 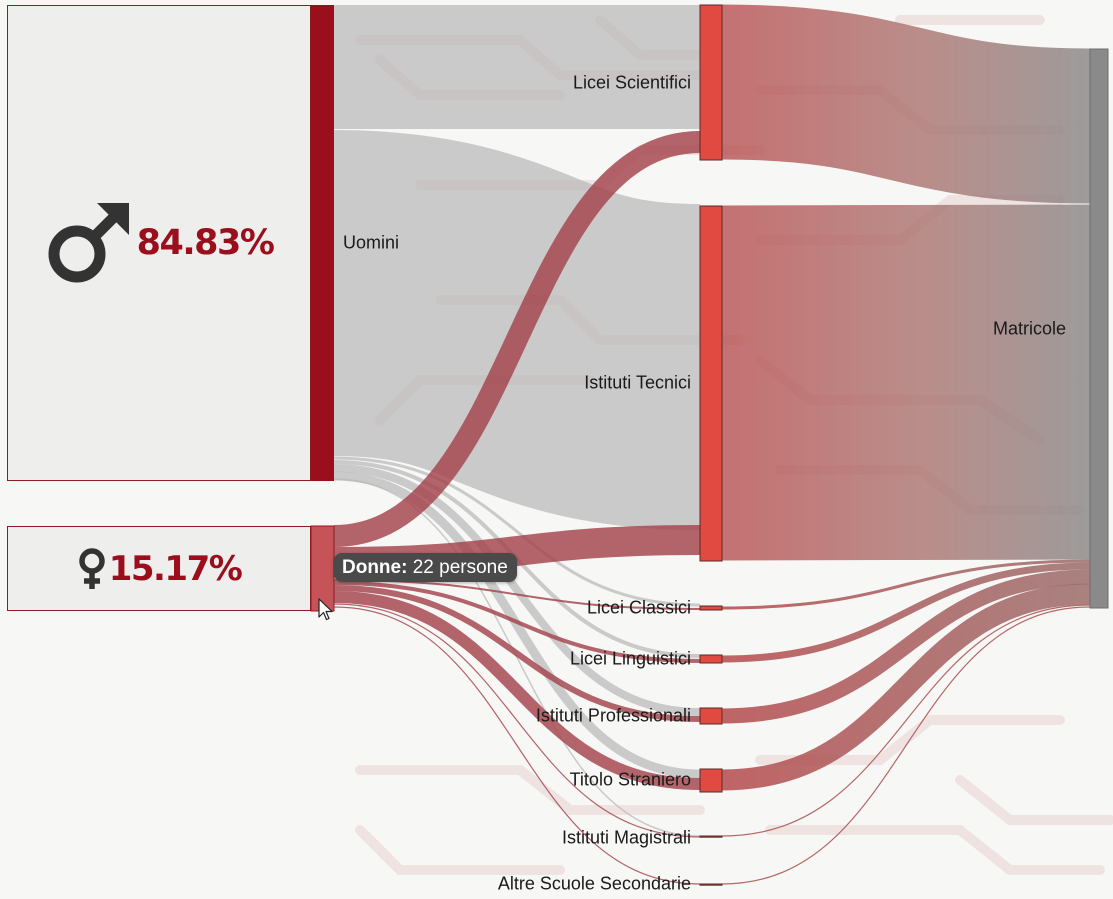 What do you see at coordinates (638, 607) in the screenshot?
I see `label-licei-classici: Licei Classici` at bounding box center [638, 607].